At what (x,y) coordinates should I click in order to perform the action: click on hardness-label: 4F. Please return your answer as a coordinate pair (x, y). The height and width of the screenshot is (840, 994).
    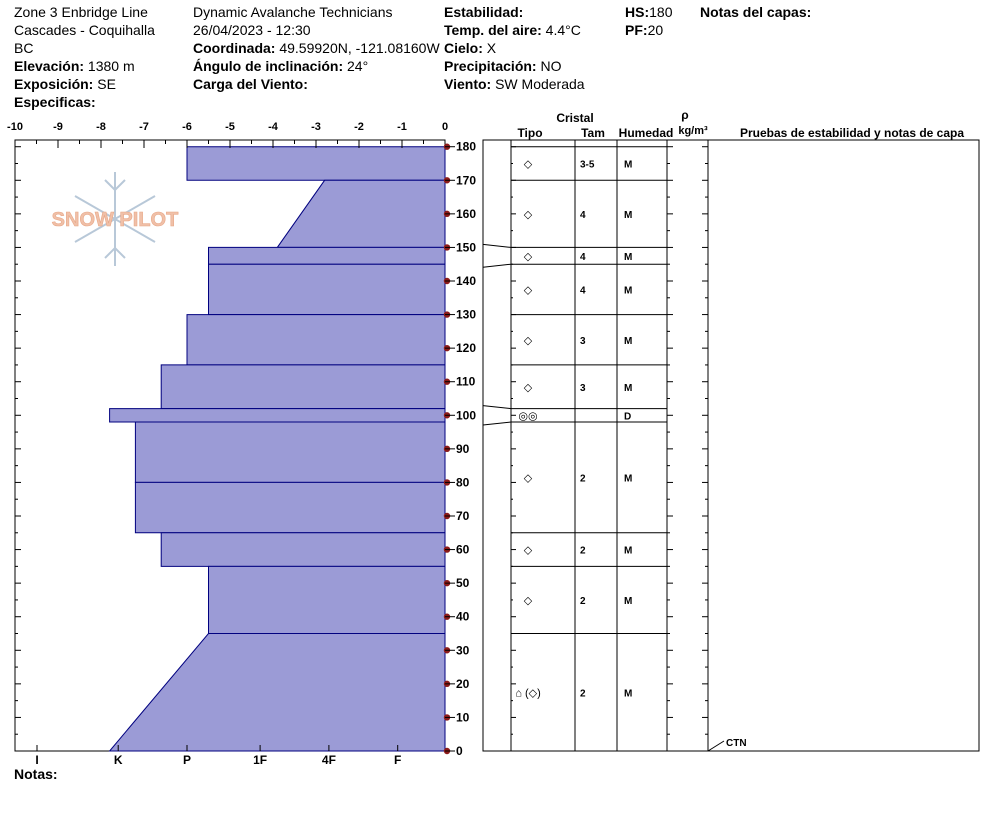
    Looking at the image, I should click on (329, 760).